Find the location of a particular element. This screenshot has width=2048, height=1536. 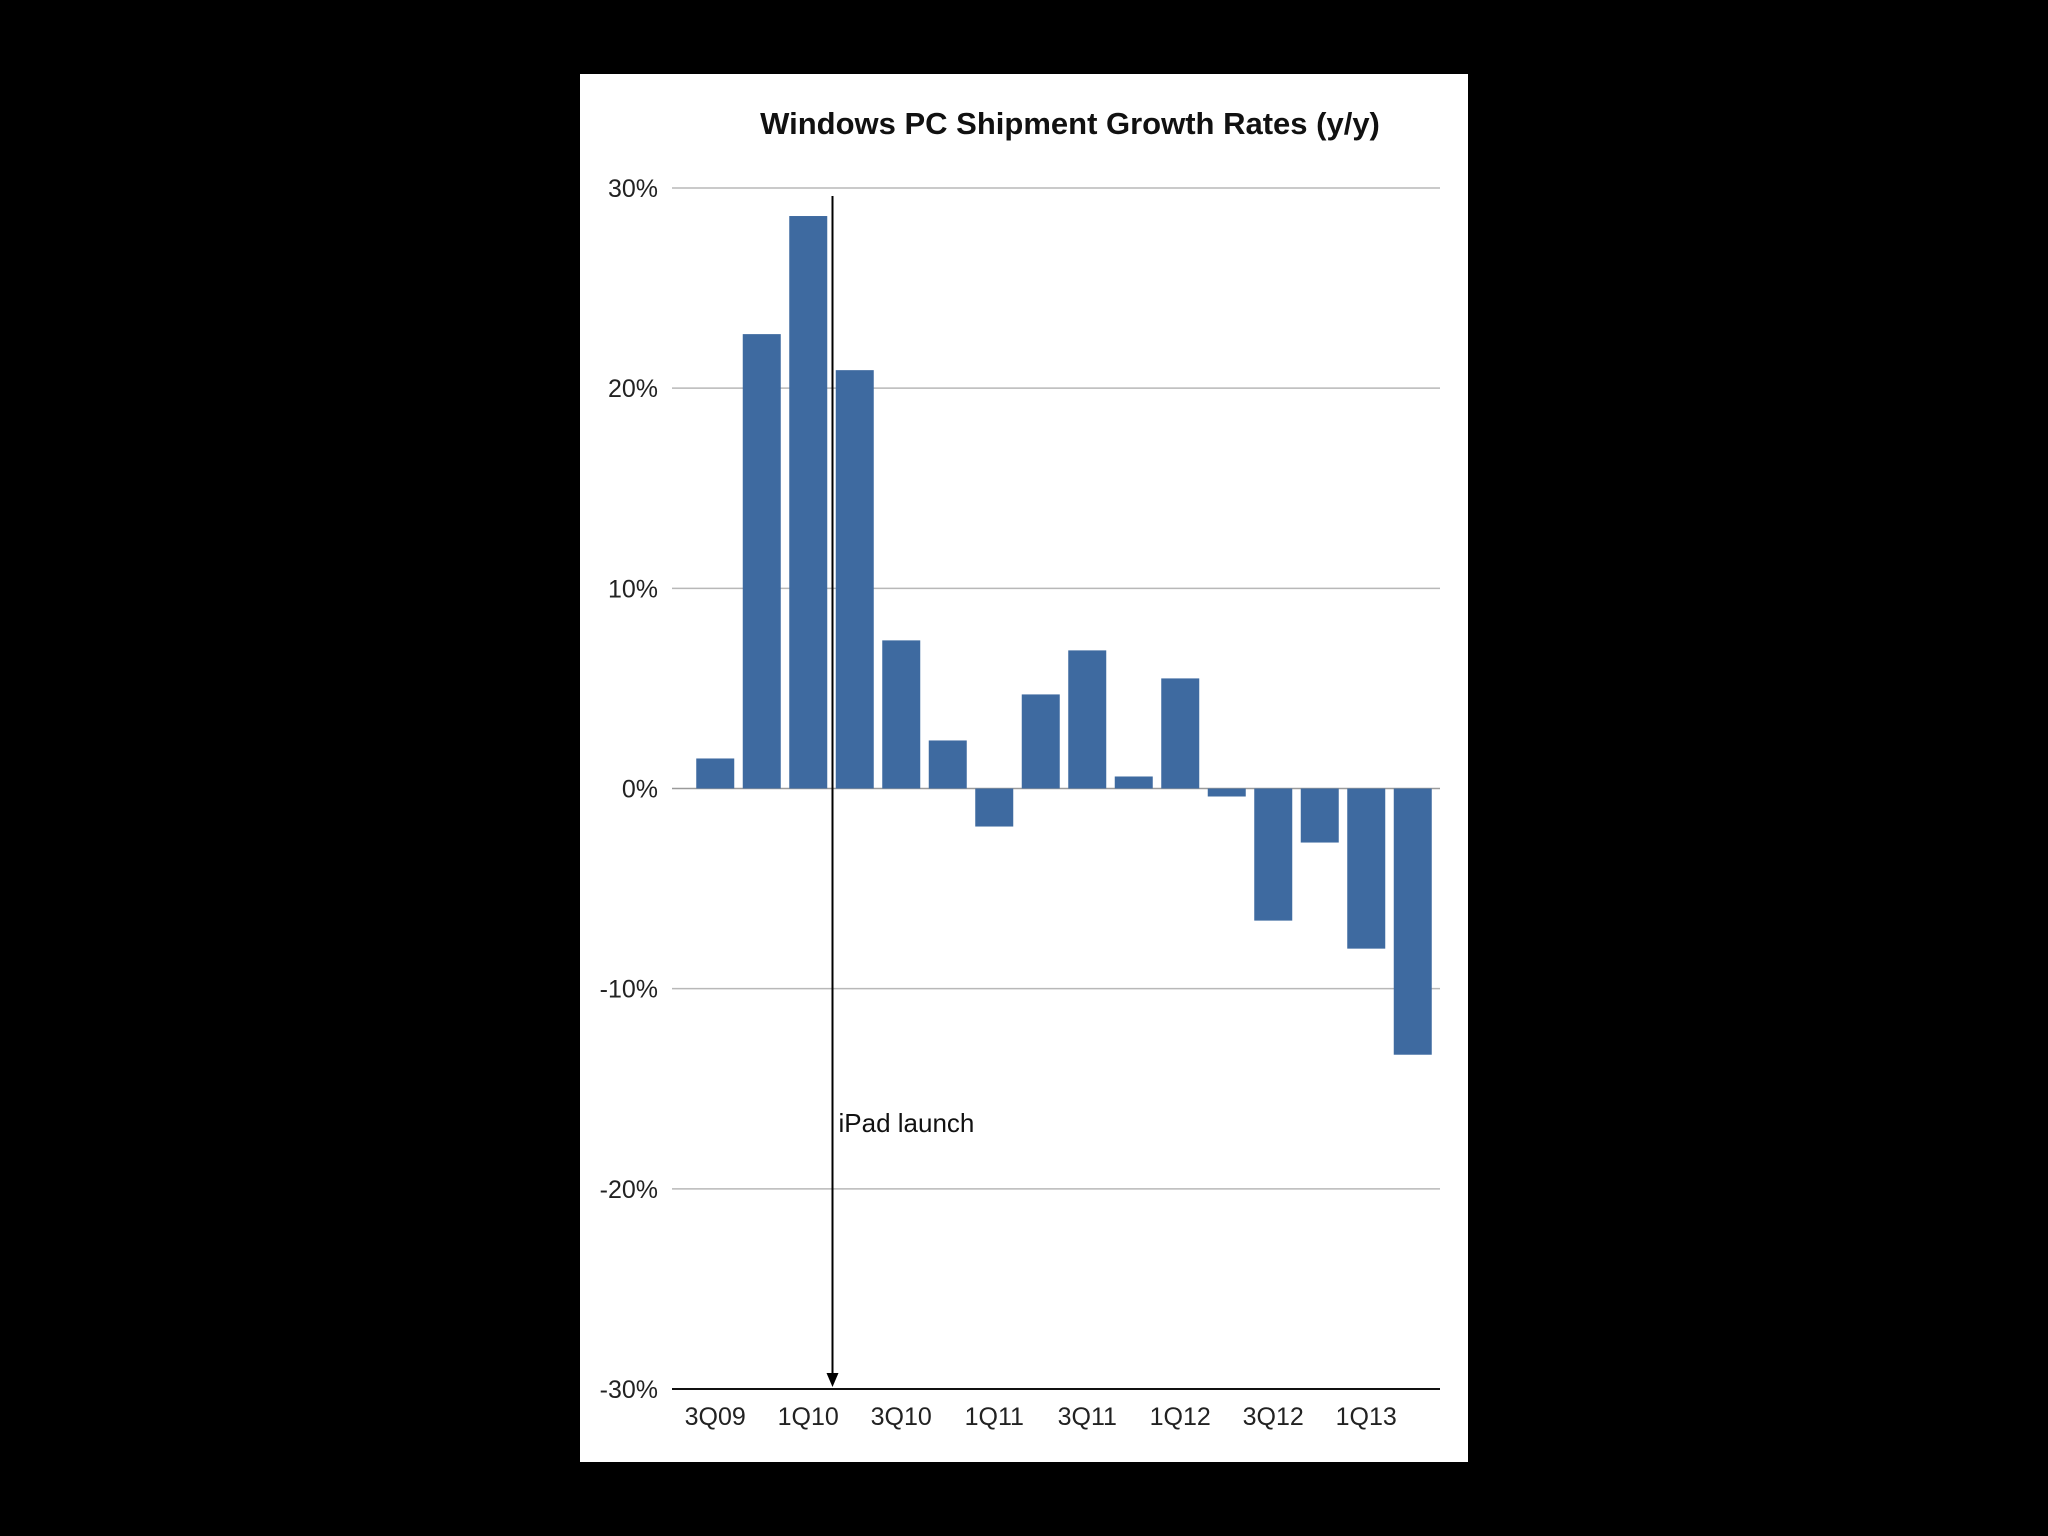

x-tick-label: 3Q11 is located at coordinates (1087, 1417).